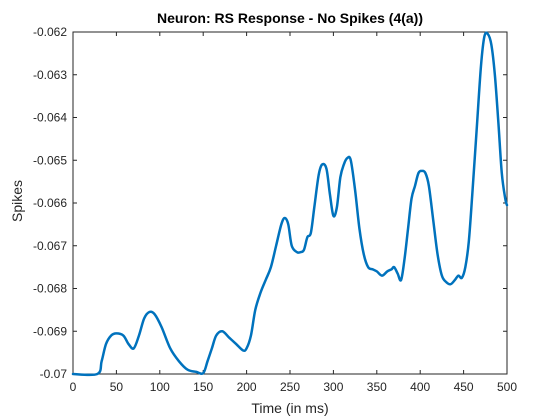 The height and width of the screenshot is (420, 560). Describe the element at coordinates (117, 387) in the screenshot. I see `x-tick-label: 50` at that location.